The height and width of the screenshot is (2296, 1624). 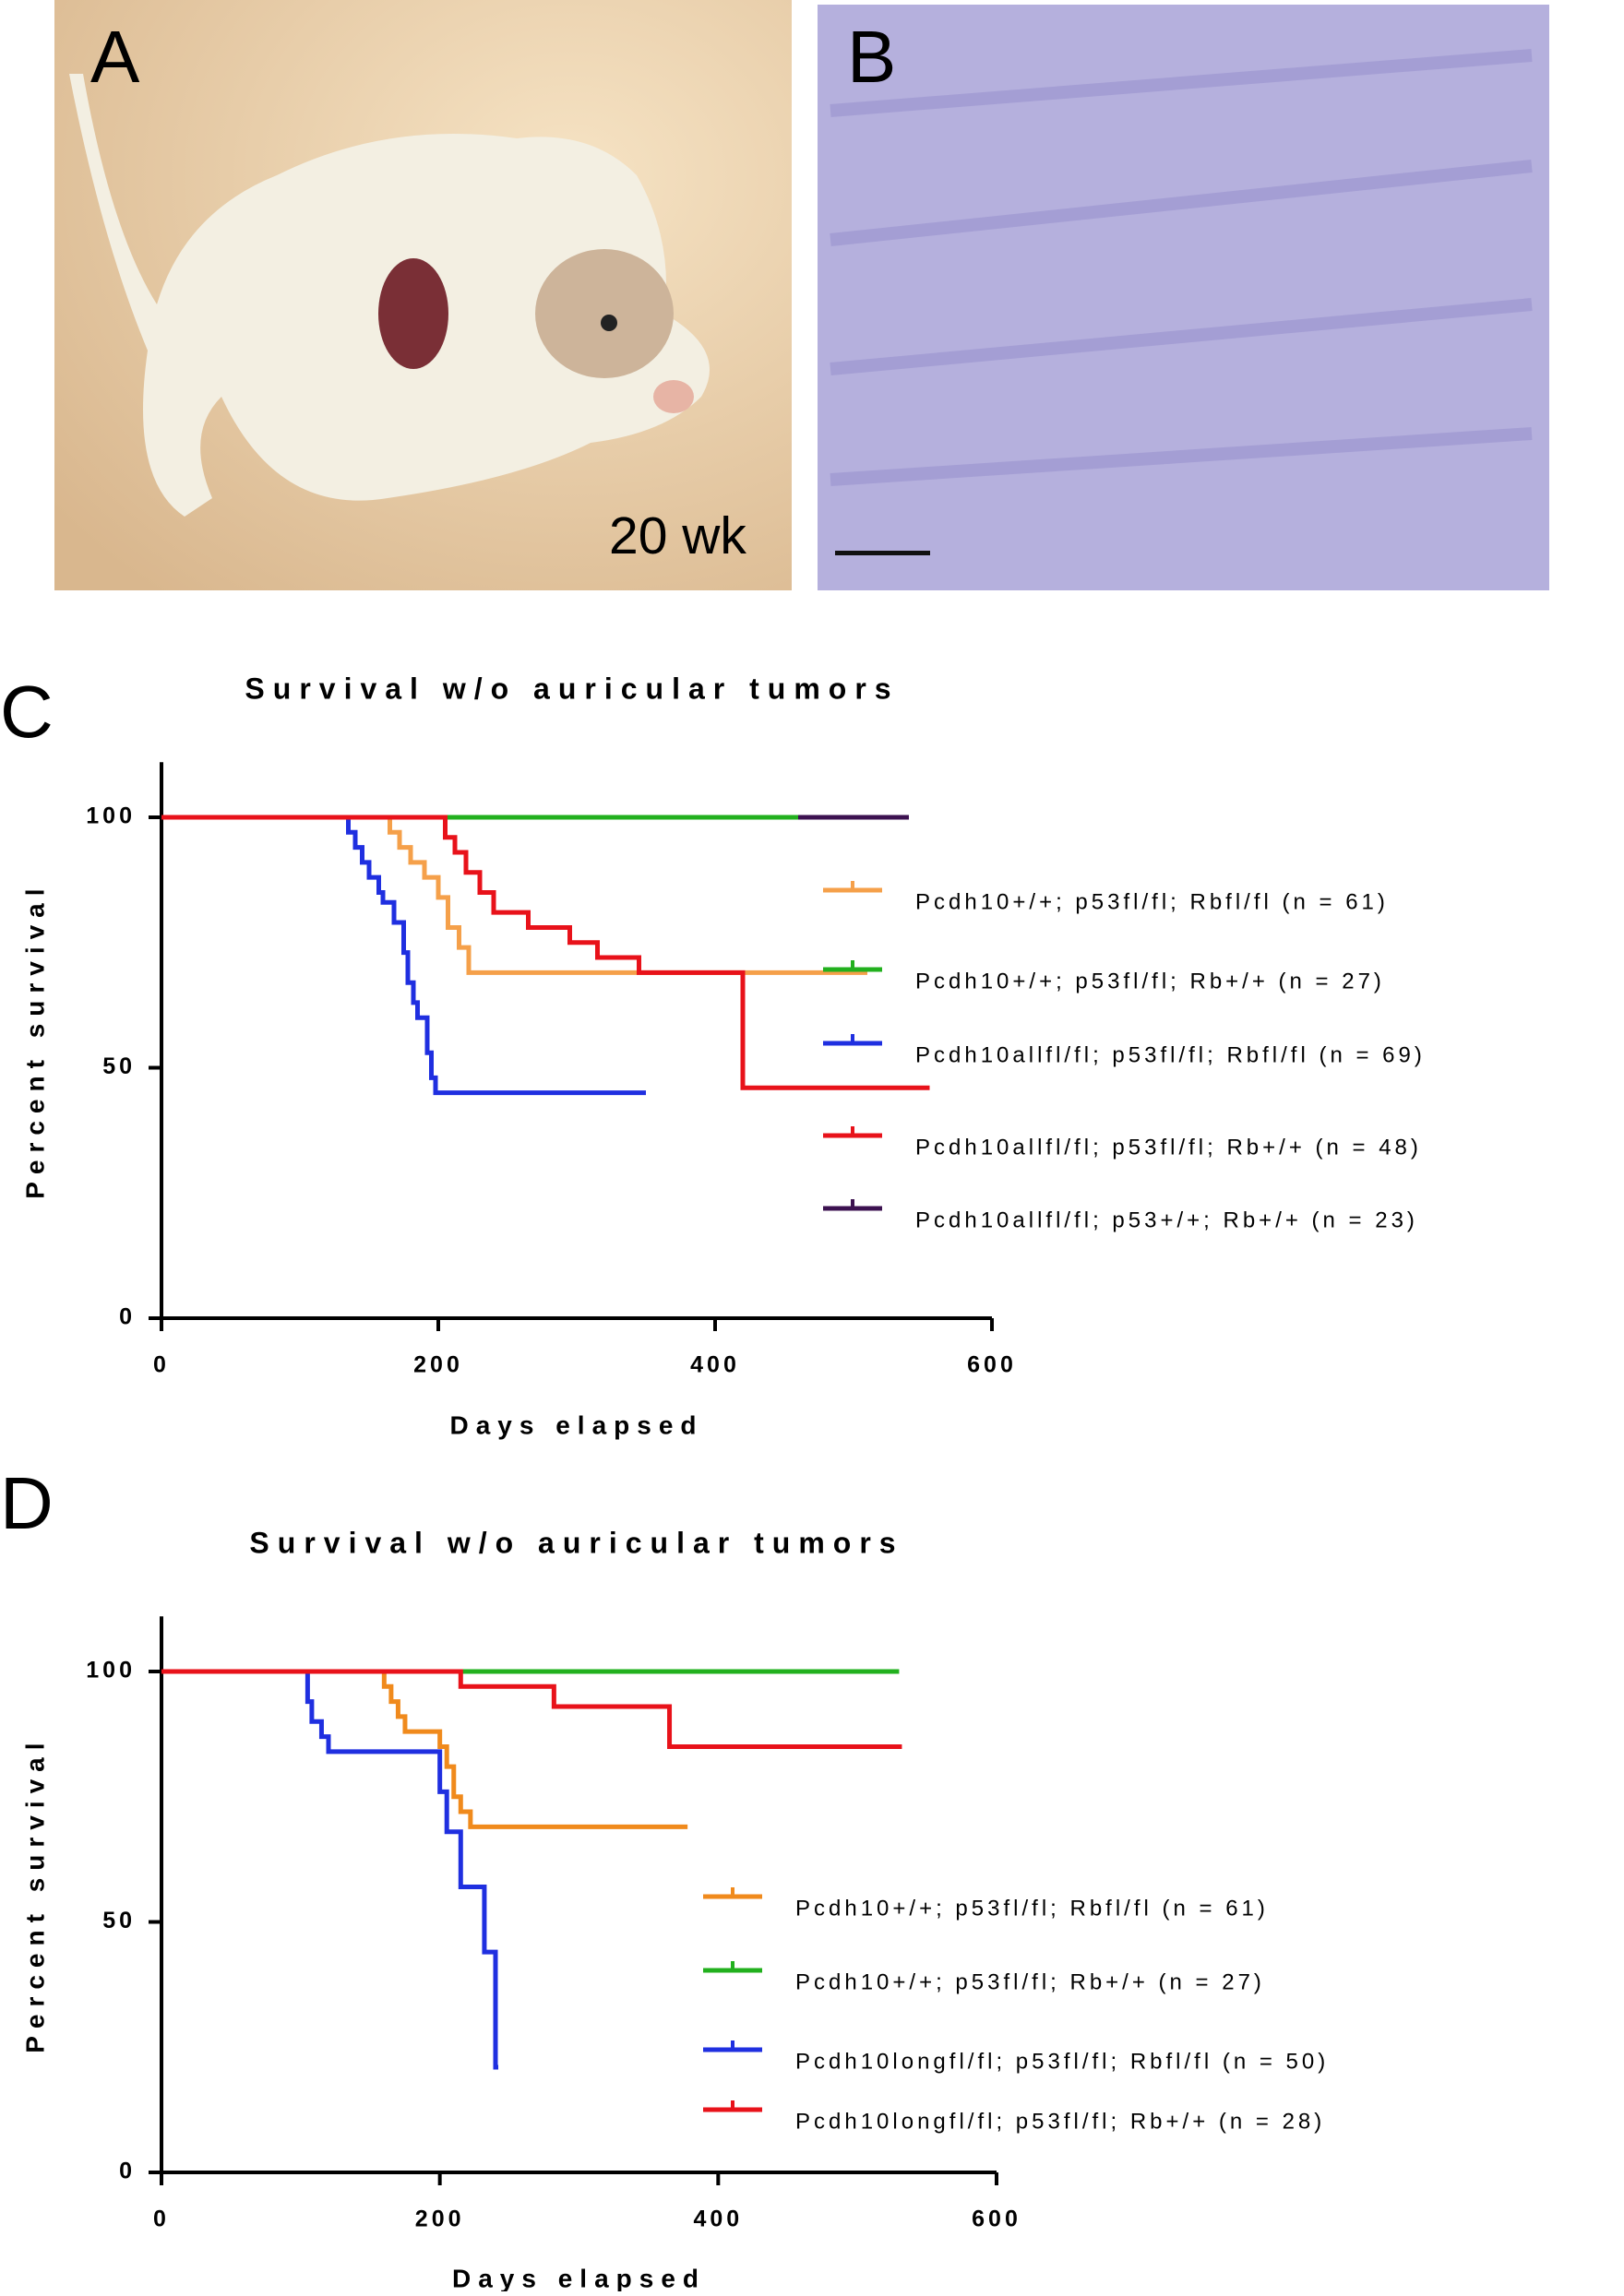 I want to click on panel-label: B, so click(x=871, y=57).